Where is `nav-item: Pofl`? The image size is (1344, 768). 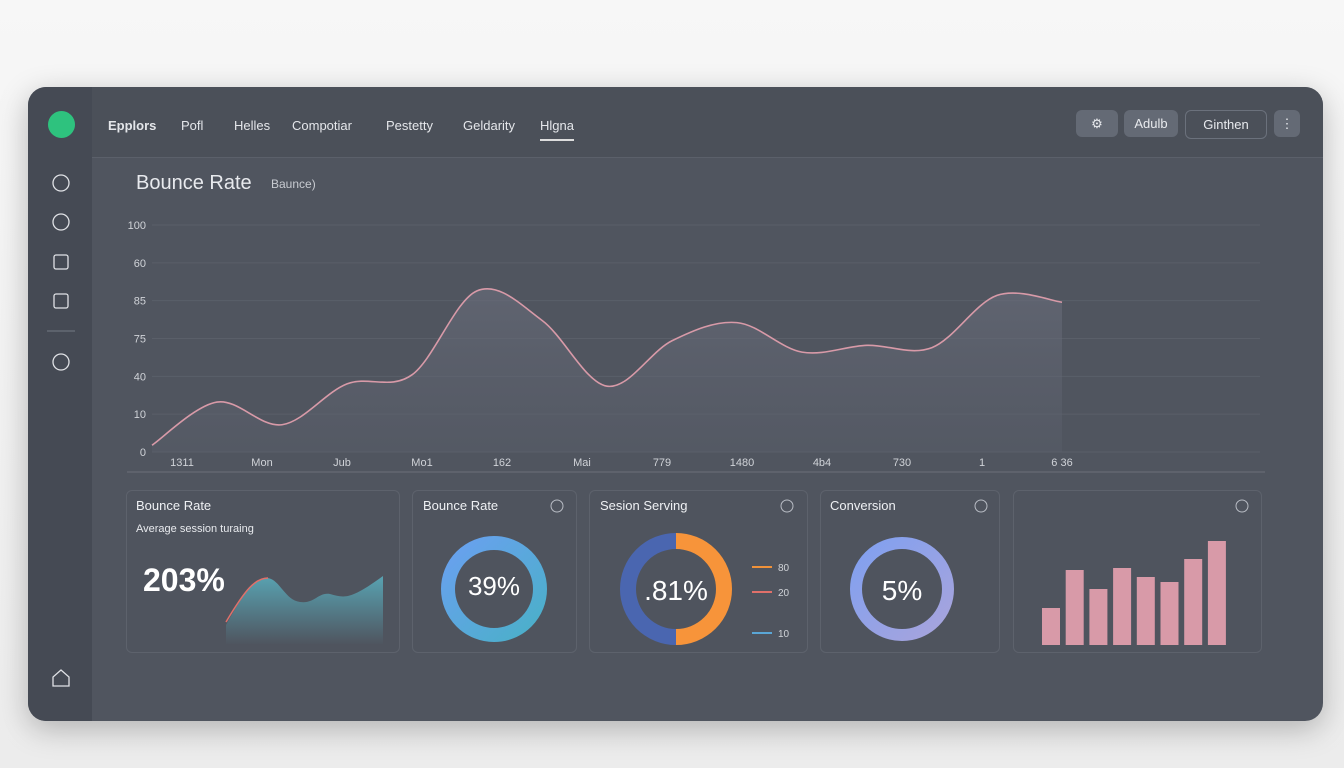 nav-item: Pofl is located at coordinates (192, 125).